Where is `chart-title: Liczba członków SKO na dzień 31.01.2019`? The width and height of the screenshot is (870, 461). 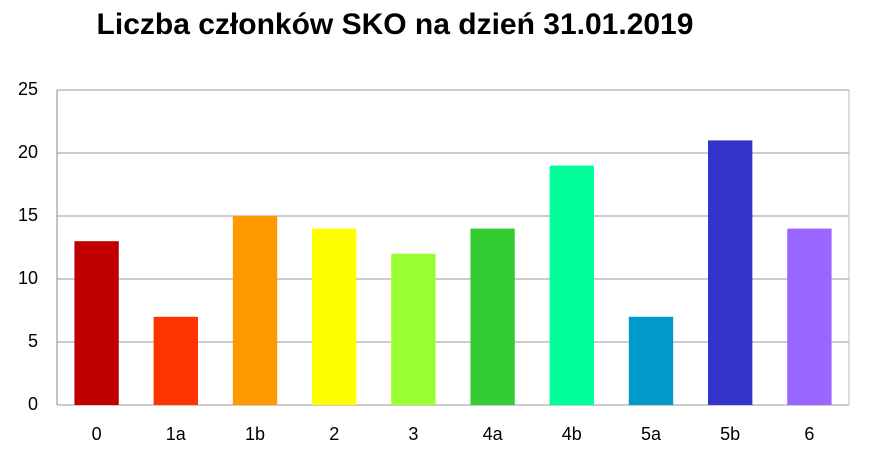
chart-title: Liczba członków SKO na dzień 31.01.2019 is located at coordinates (395, 24).